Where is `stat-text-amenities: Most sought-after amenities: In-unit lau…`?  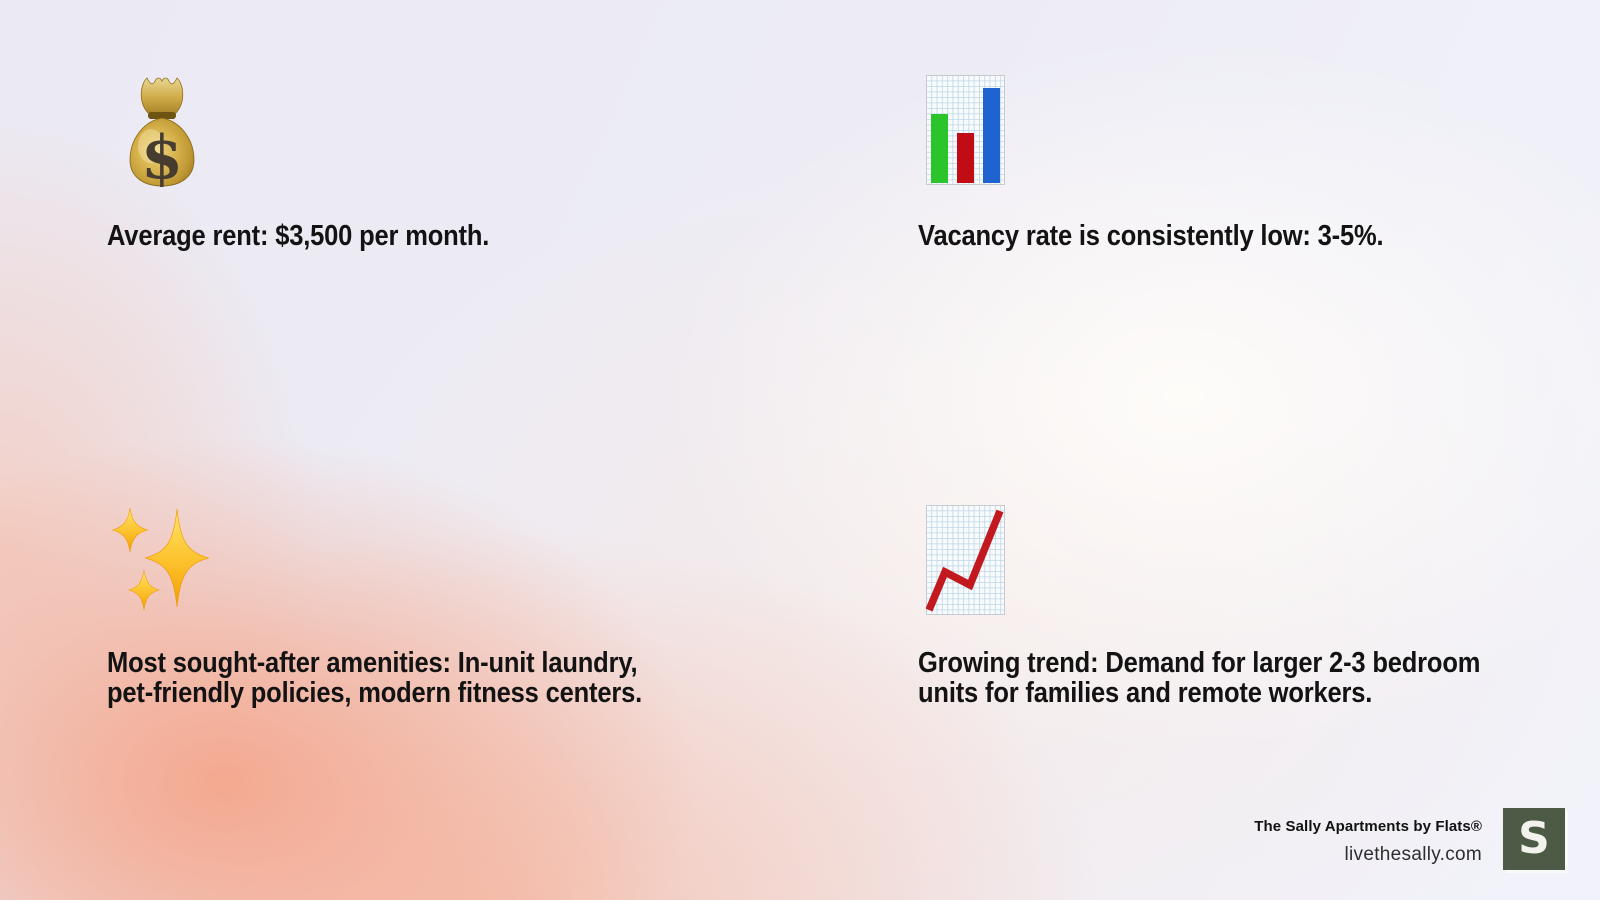
stat-text-amenities: Most sought-after amenities: In-unit lau… is located at coordinates (375, 678).